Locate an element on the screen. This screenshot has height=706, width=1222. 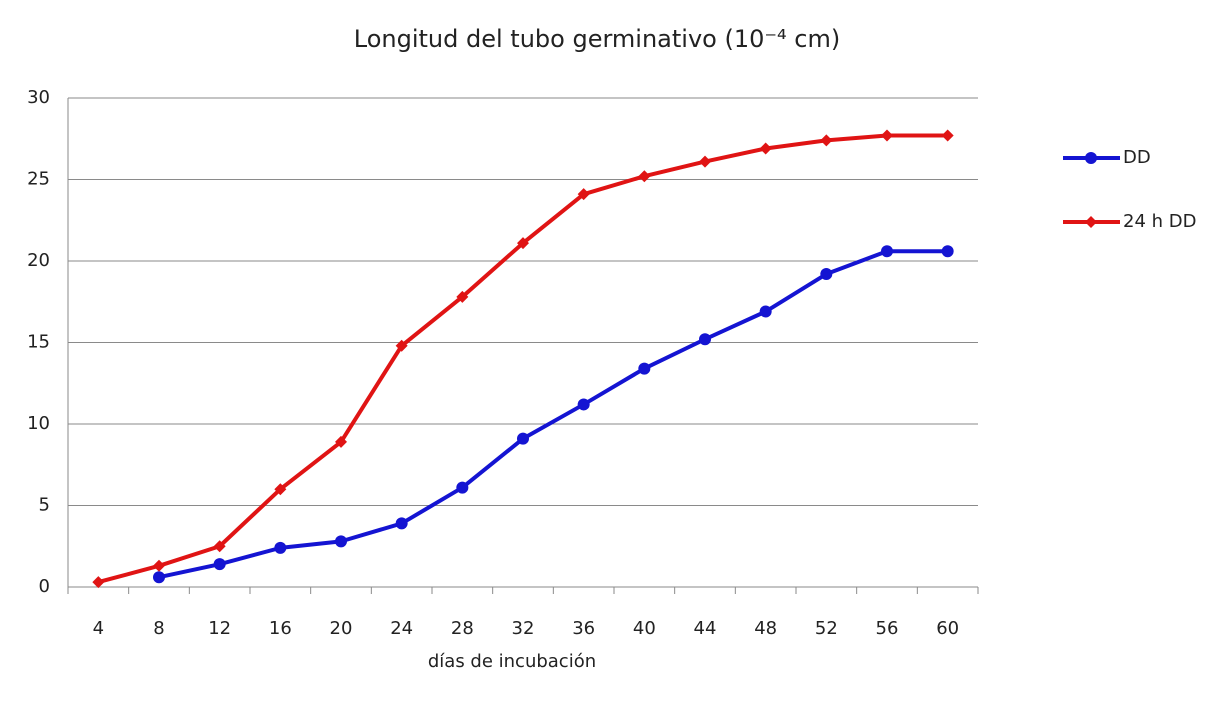
x-tick-label: 12 is located at coordinates (219, 628).